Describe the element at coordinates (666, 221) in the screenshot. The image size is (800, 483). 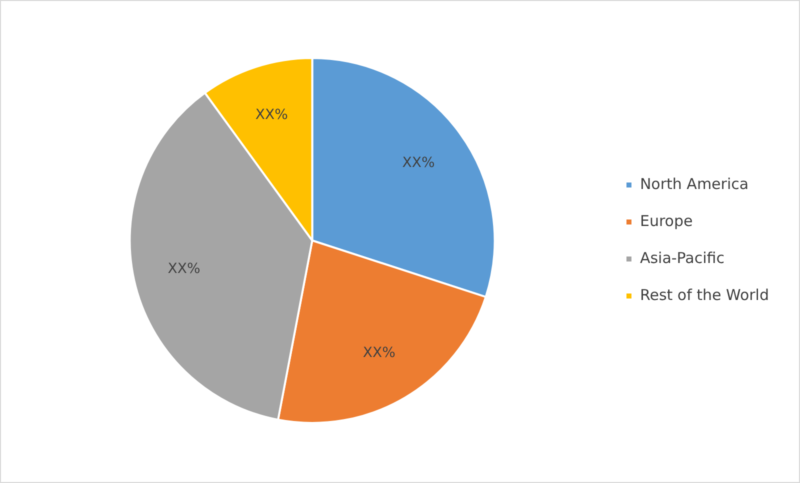
I see `legend-label: Europe` at that location.